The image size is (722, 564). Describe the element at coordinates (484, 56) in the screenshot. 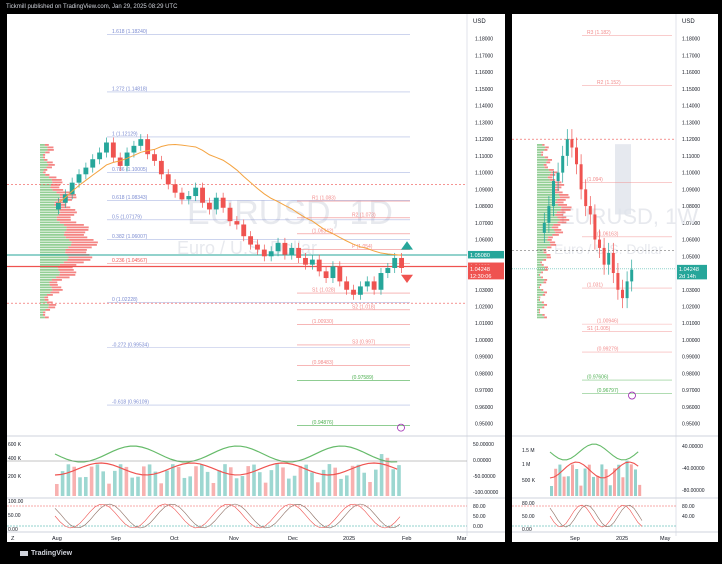

I see `price-tick-label: 1.17000` at that location.